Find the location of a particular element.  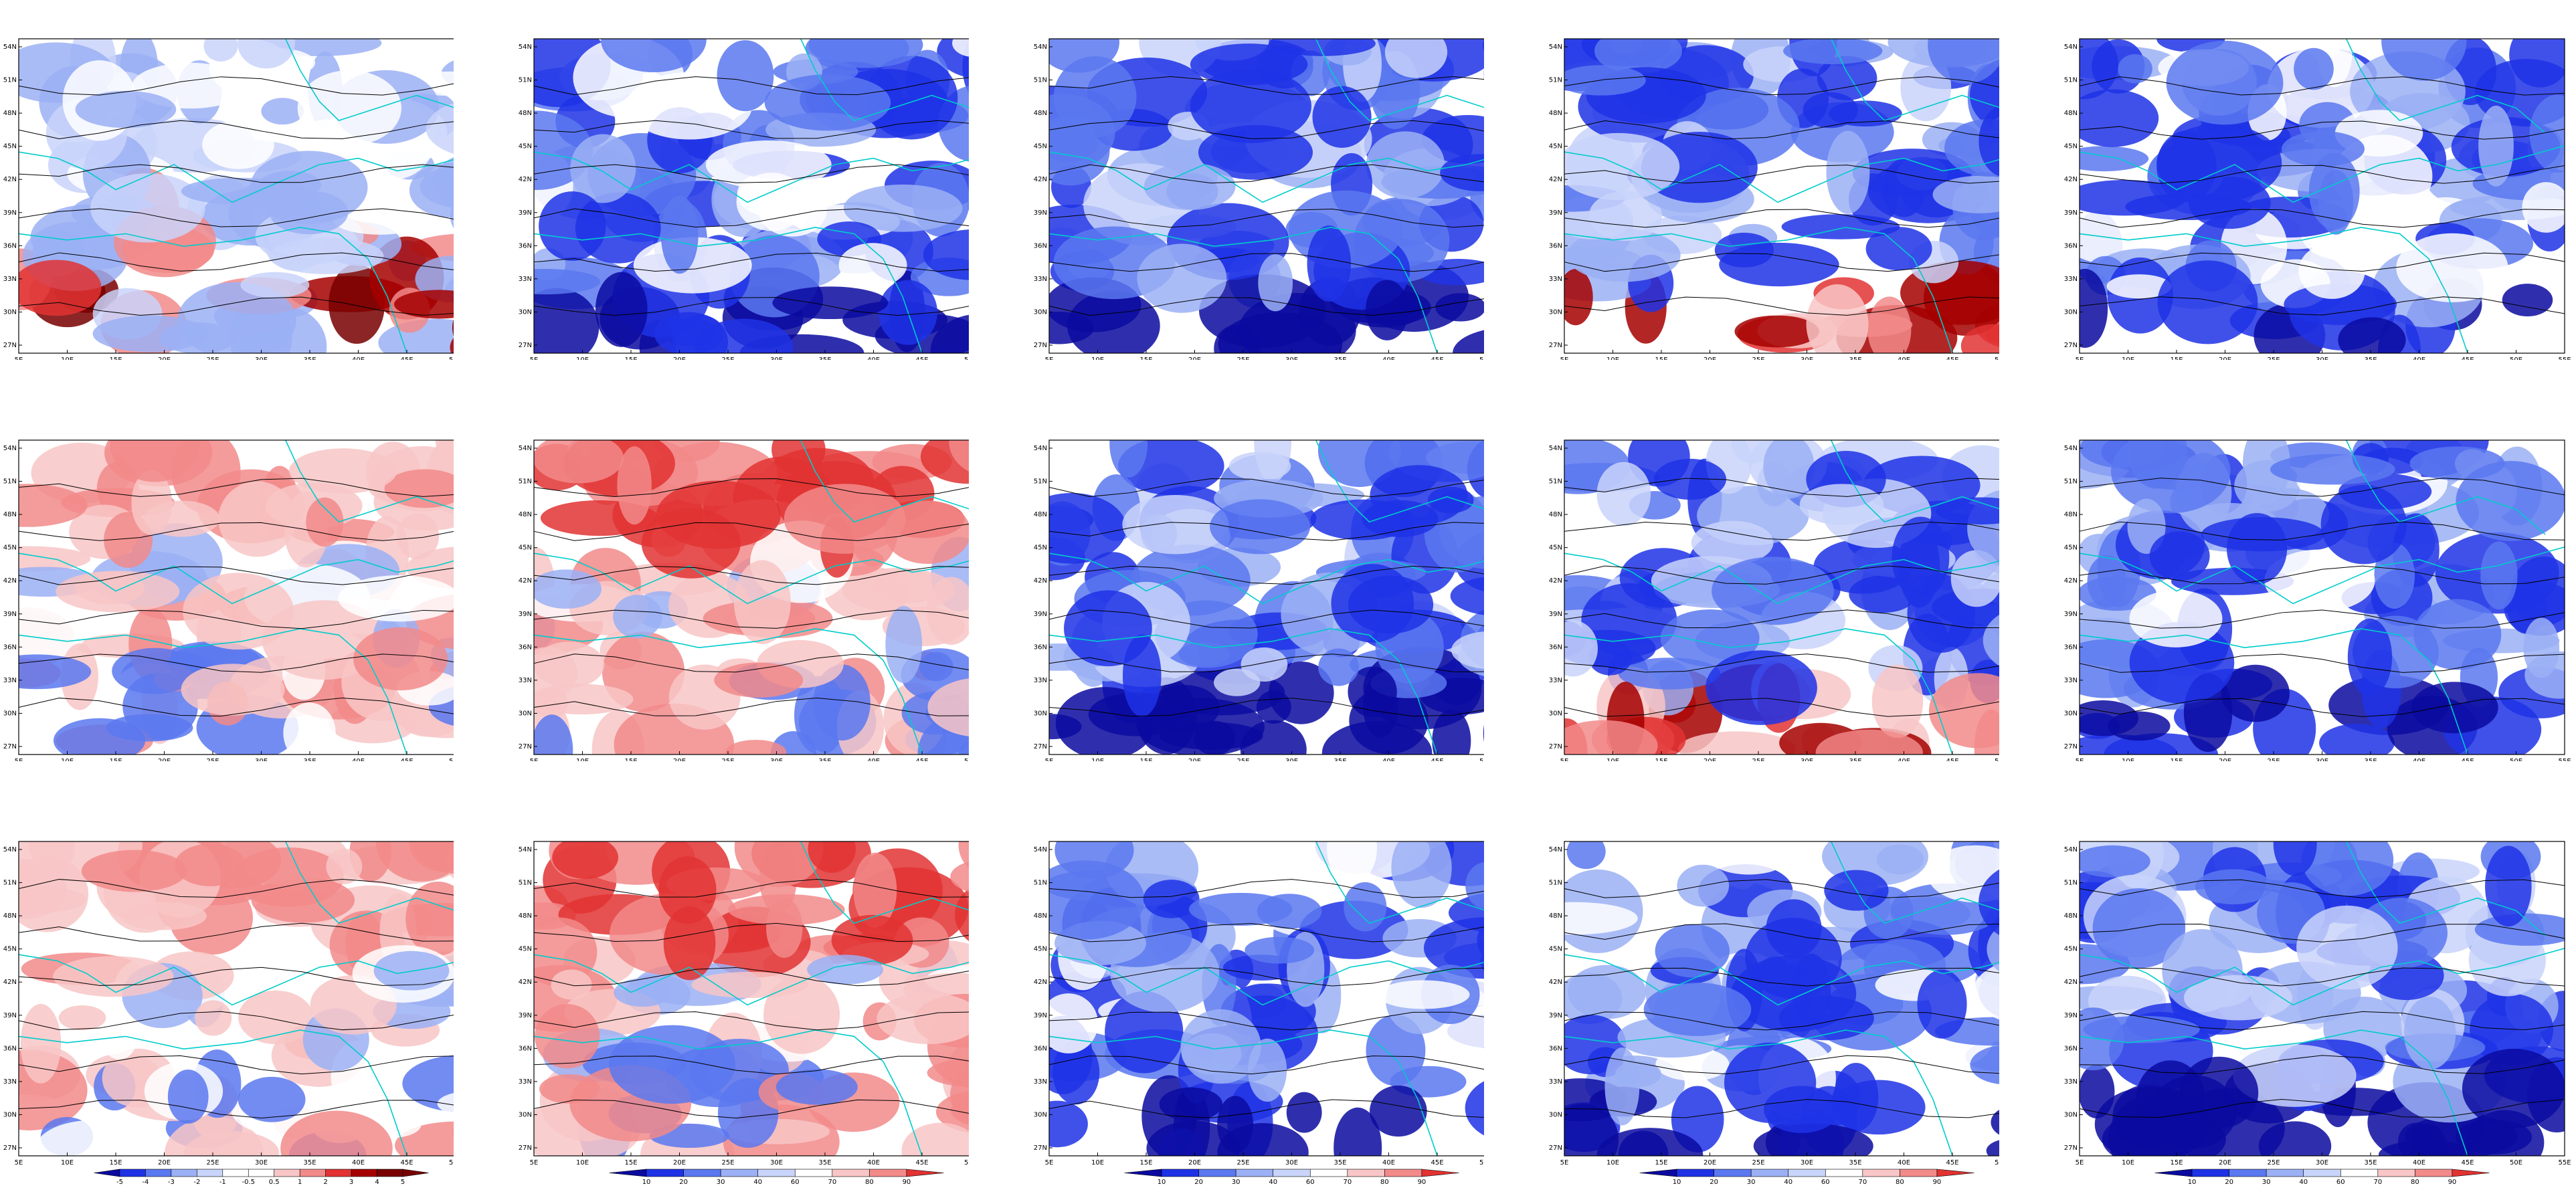

color-bar-tick: 5 is located at coordinates (403, 1182).